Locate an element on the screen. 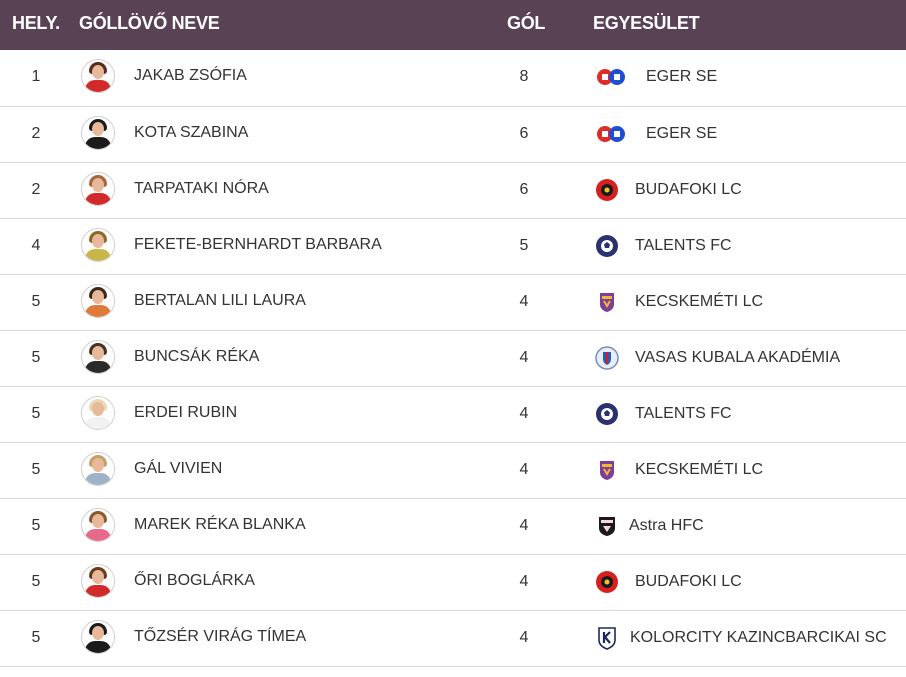 The width and height of the screenshot is (906, 677). kolorcity-kazincbarcika-logo-icon is located at coordinates (607, 638).